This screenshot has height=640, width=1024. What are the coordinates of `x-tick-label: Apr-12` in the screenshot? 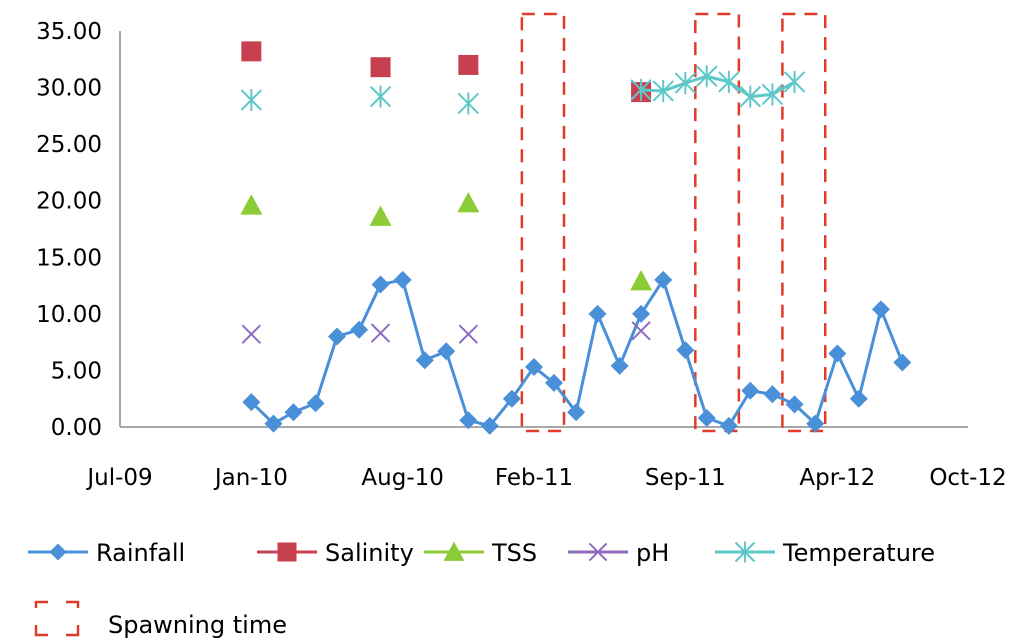 It's located at (837, 478).